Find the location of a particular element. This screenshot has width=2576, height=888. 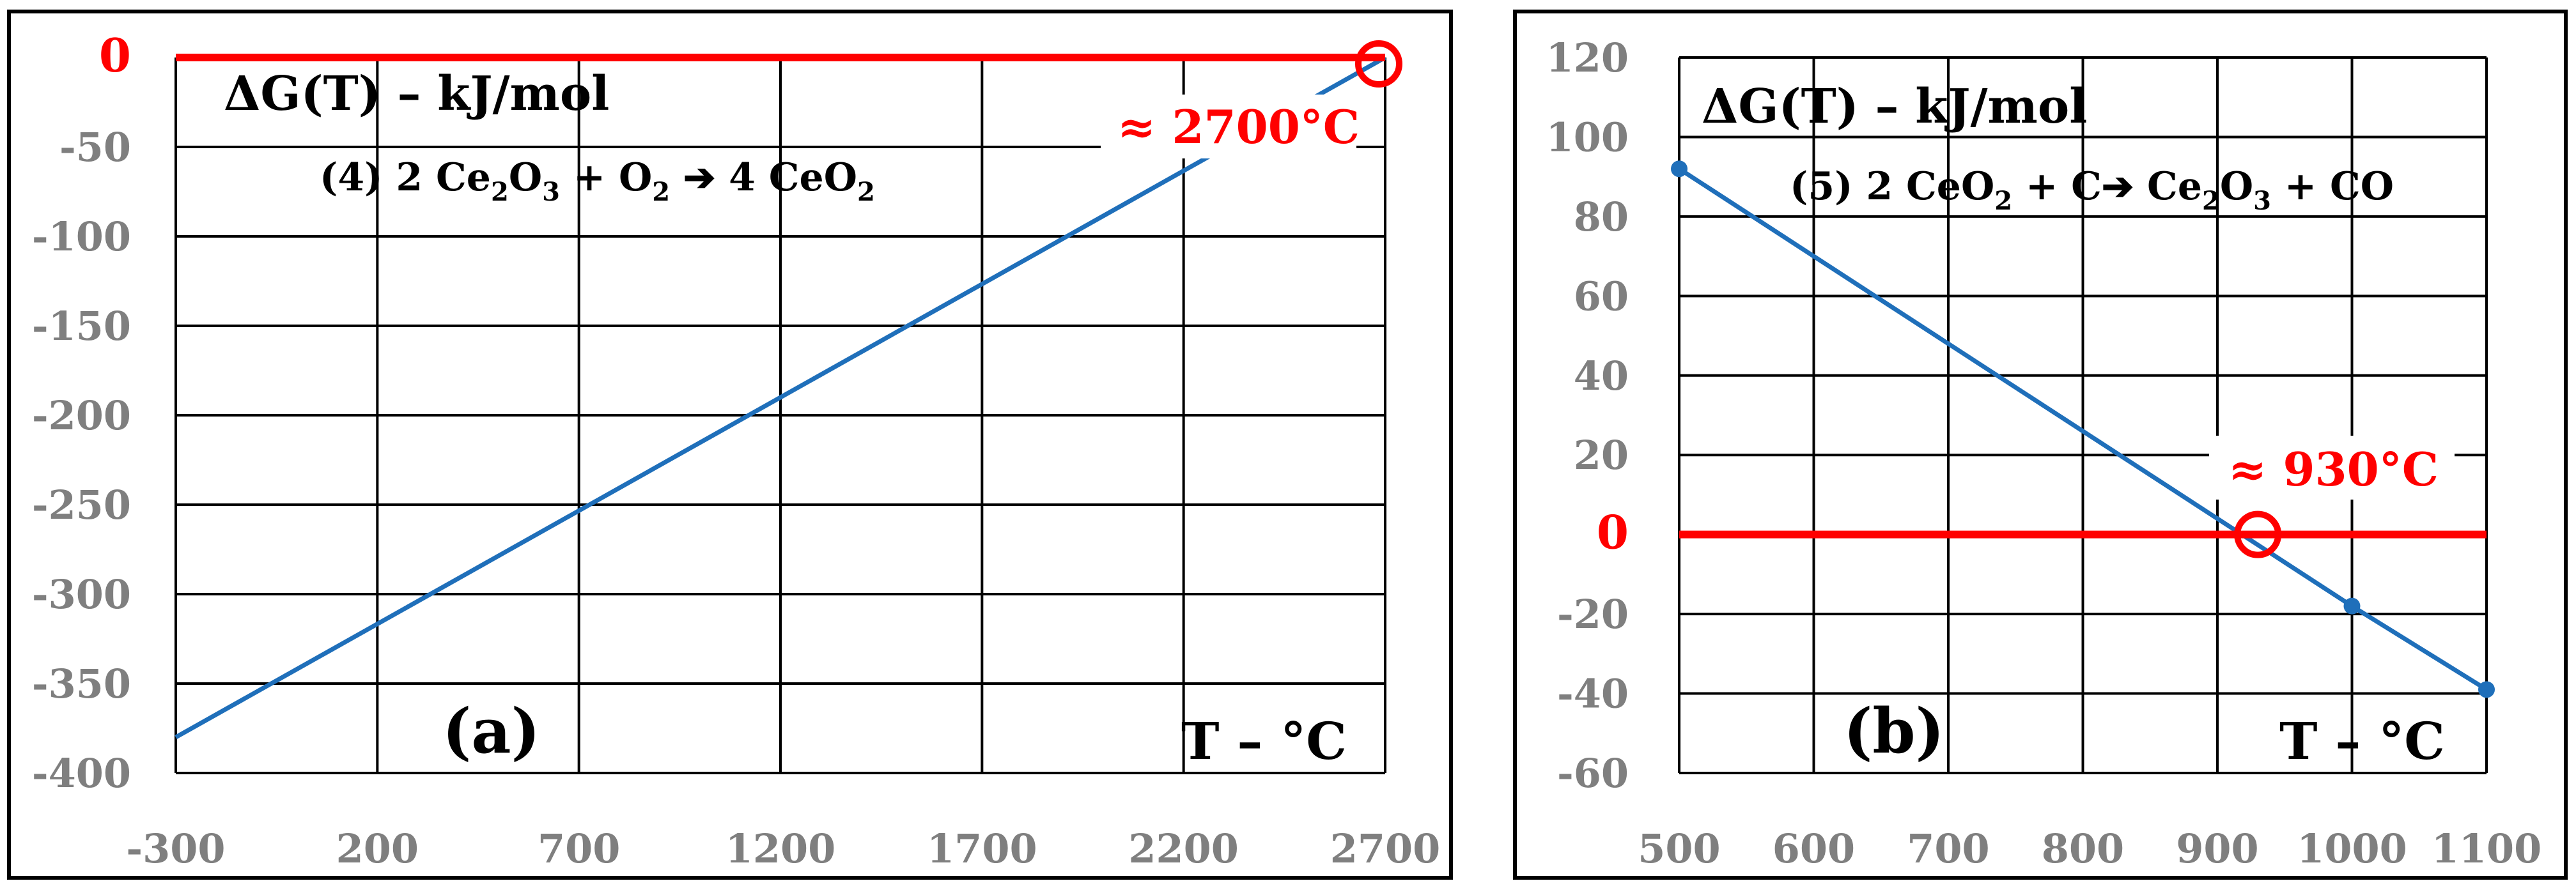

equation-a: (4) 2 Ce2O3 + O2 ➔ 4 CeO2 is located at coordinates (597, 181).